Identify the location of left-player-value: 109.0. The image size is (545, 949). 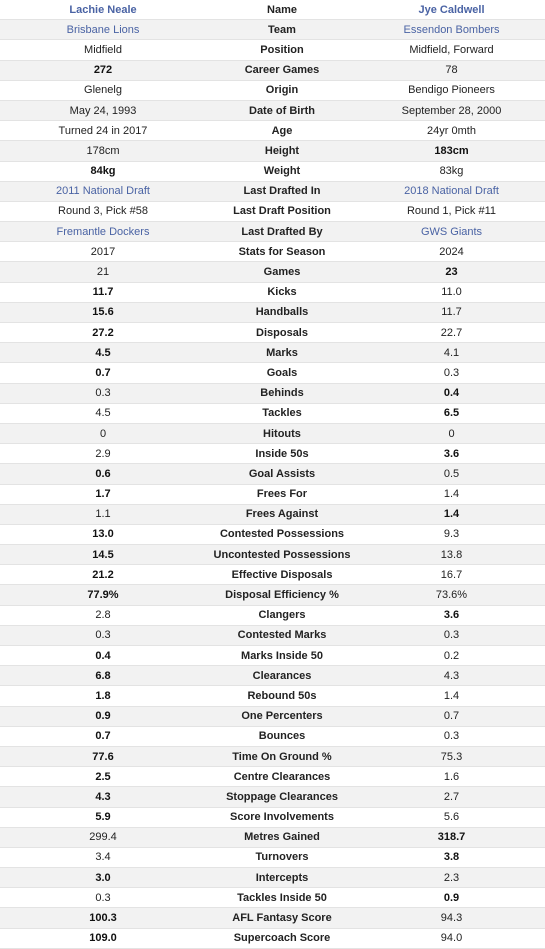
(103, 938).